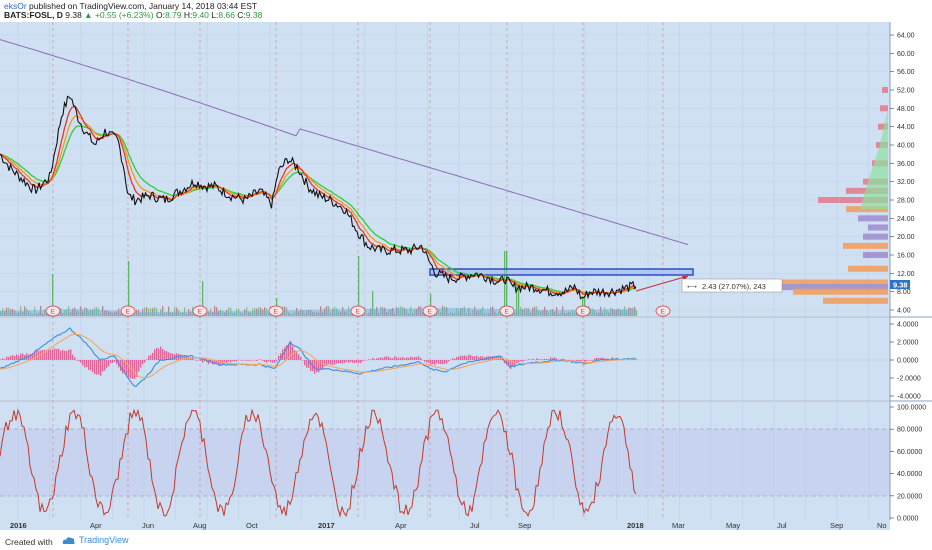  Describe the element at coordinates (561, 272) in the screenshot. I see `resistance-zone` at that location.